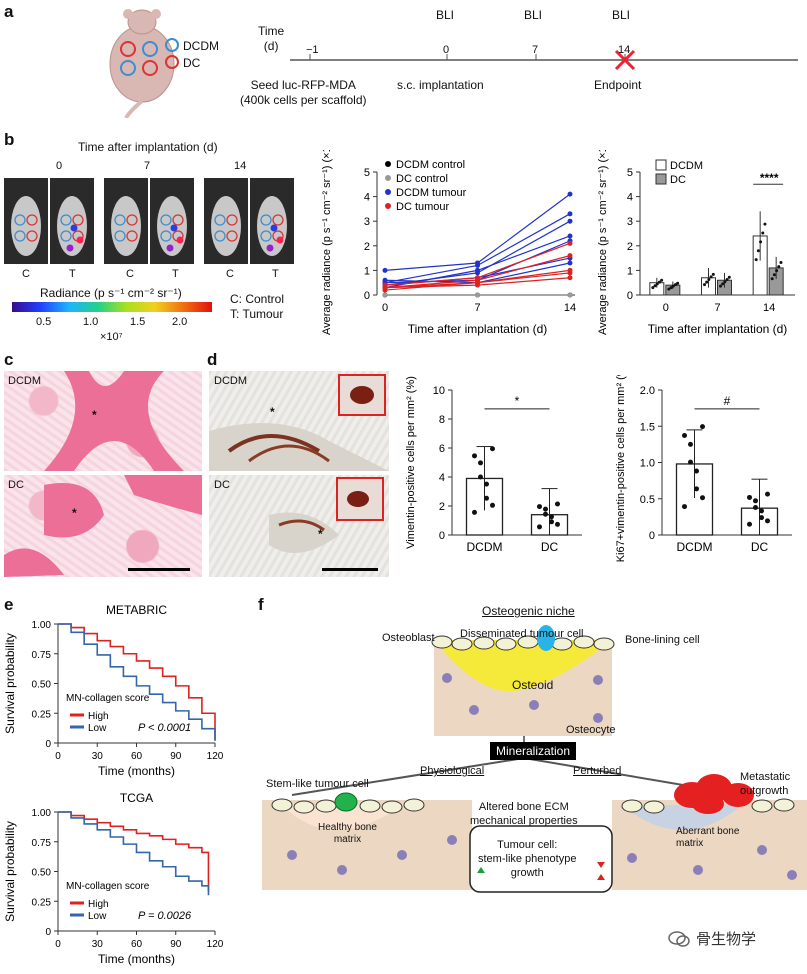  Describe the element at coordinates (42, 685) in the screenshot. I see `y-tick-label: 0.50` at that location.